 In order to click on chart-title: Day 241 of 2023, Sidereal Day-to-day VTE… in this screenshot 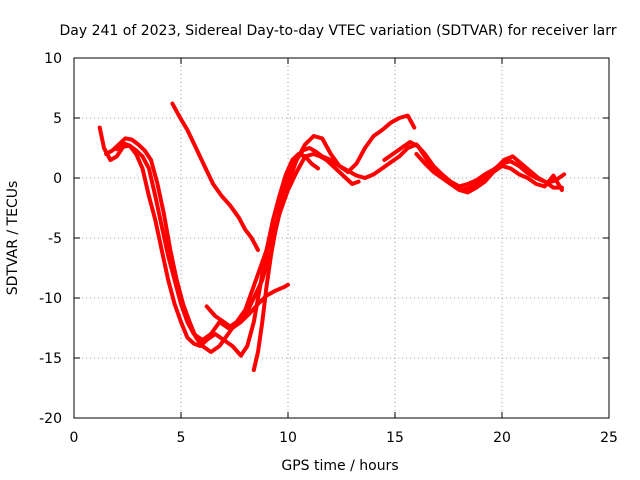, I will do `click(338, 31)`.